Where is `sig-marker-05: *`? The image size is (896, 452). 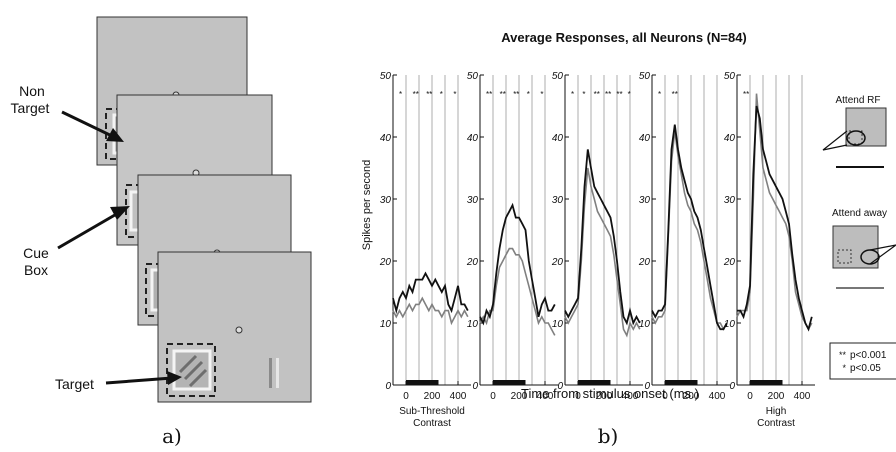 sig-marker-05: * is located at coordinates (844, 368).